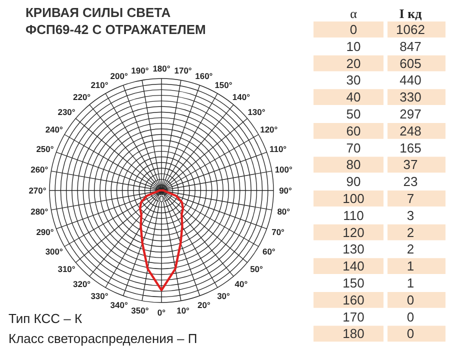 Image resolution: width=456 pixels, height=350 pixels. I want to click on spoke-label: 80°, so click(284, 211).